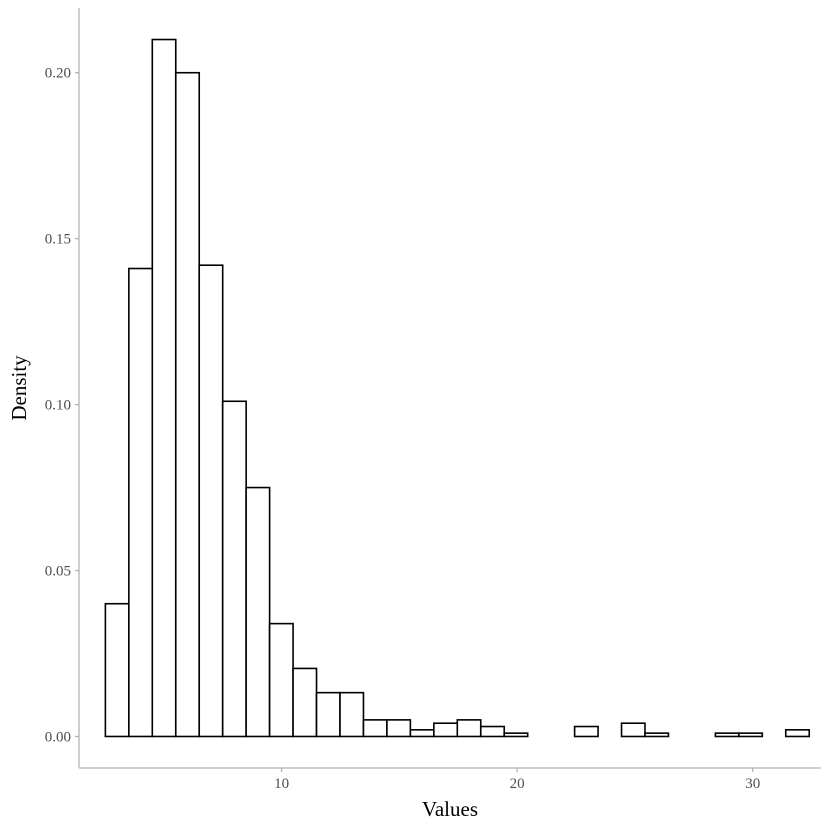  Describe the element at coordinates (58, 572) in the screenshot. I see `y-tick-label: 0.05` at that location.